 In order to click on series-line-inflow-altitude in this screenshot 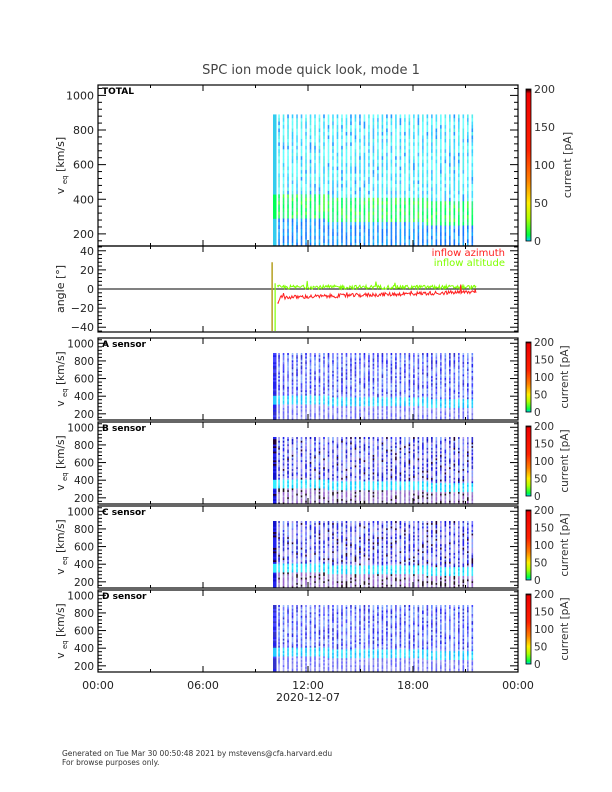, I will do `click(376, 285)`.